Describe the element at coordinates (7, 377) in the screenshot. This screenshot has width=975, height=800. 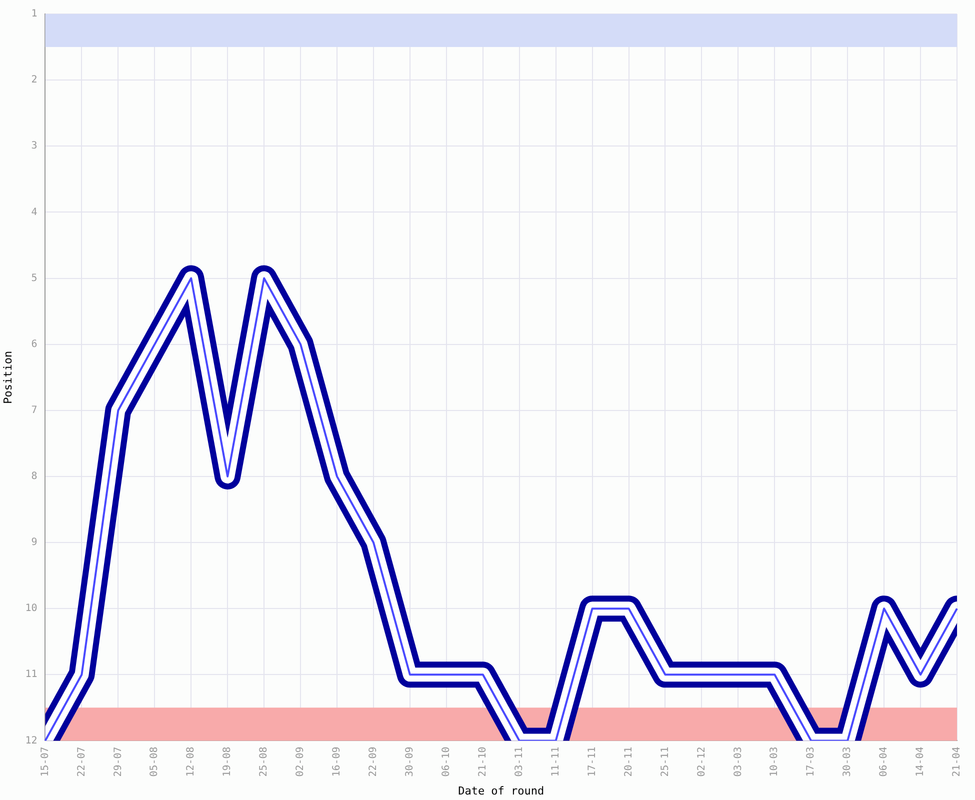
I see `y-axis-title: Position` at that location.